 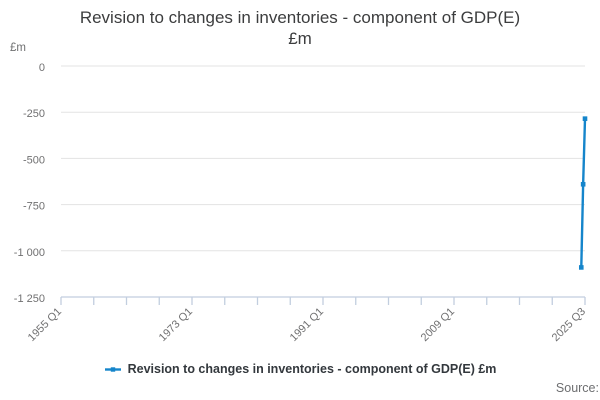 I want to click on legend-point-marker, so click(x=112, y=369).